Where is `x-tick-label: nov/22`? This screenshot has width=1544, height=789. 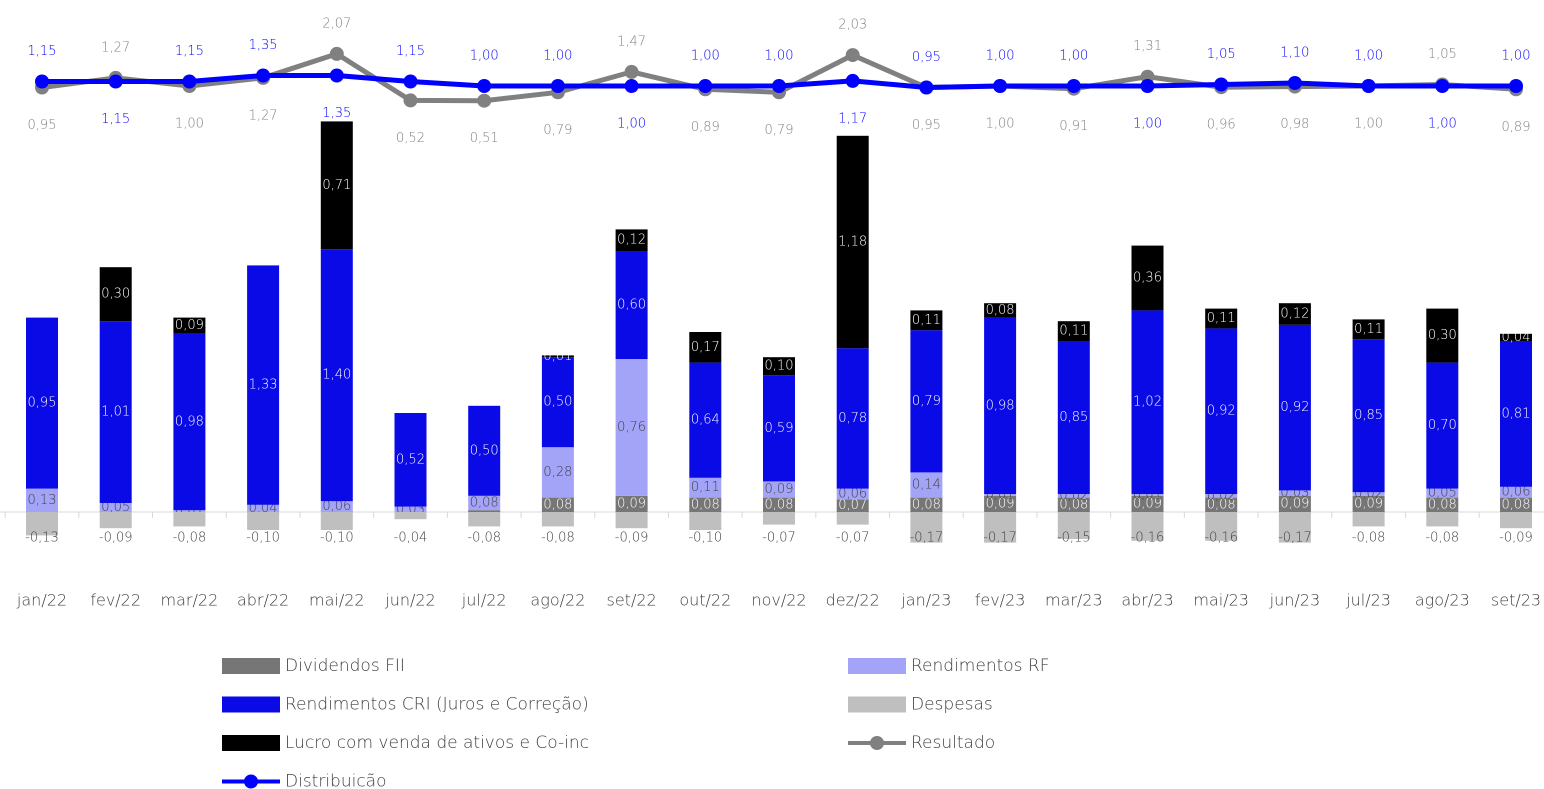
x-tick-label: nov/22 is located at coordinates (778, 600).